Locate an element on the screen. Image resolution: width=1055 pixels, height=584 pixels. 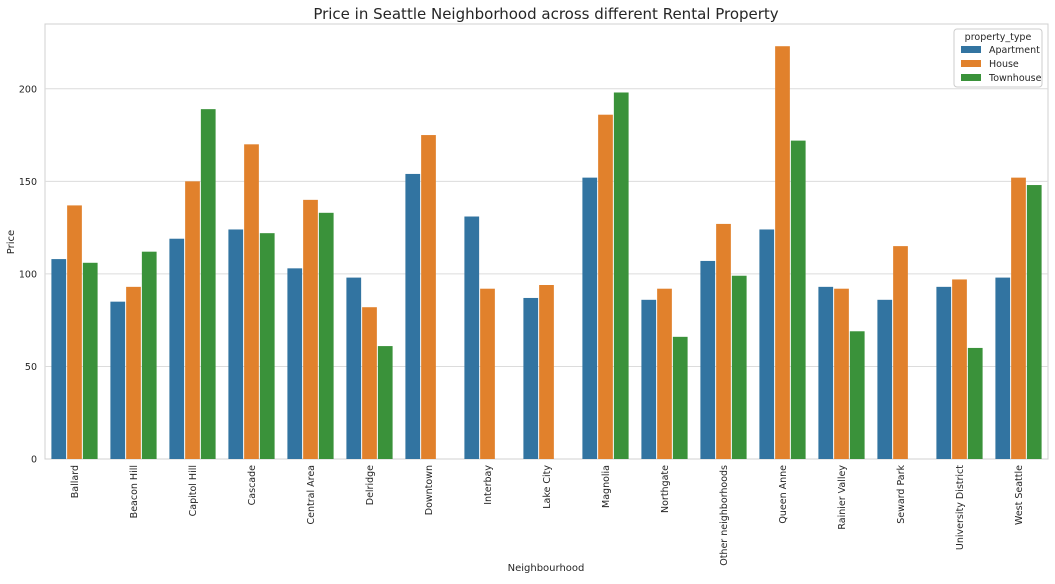
x-tick-label: West Seattle is located at coordinates (1019, 495).